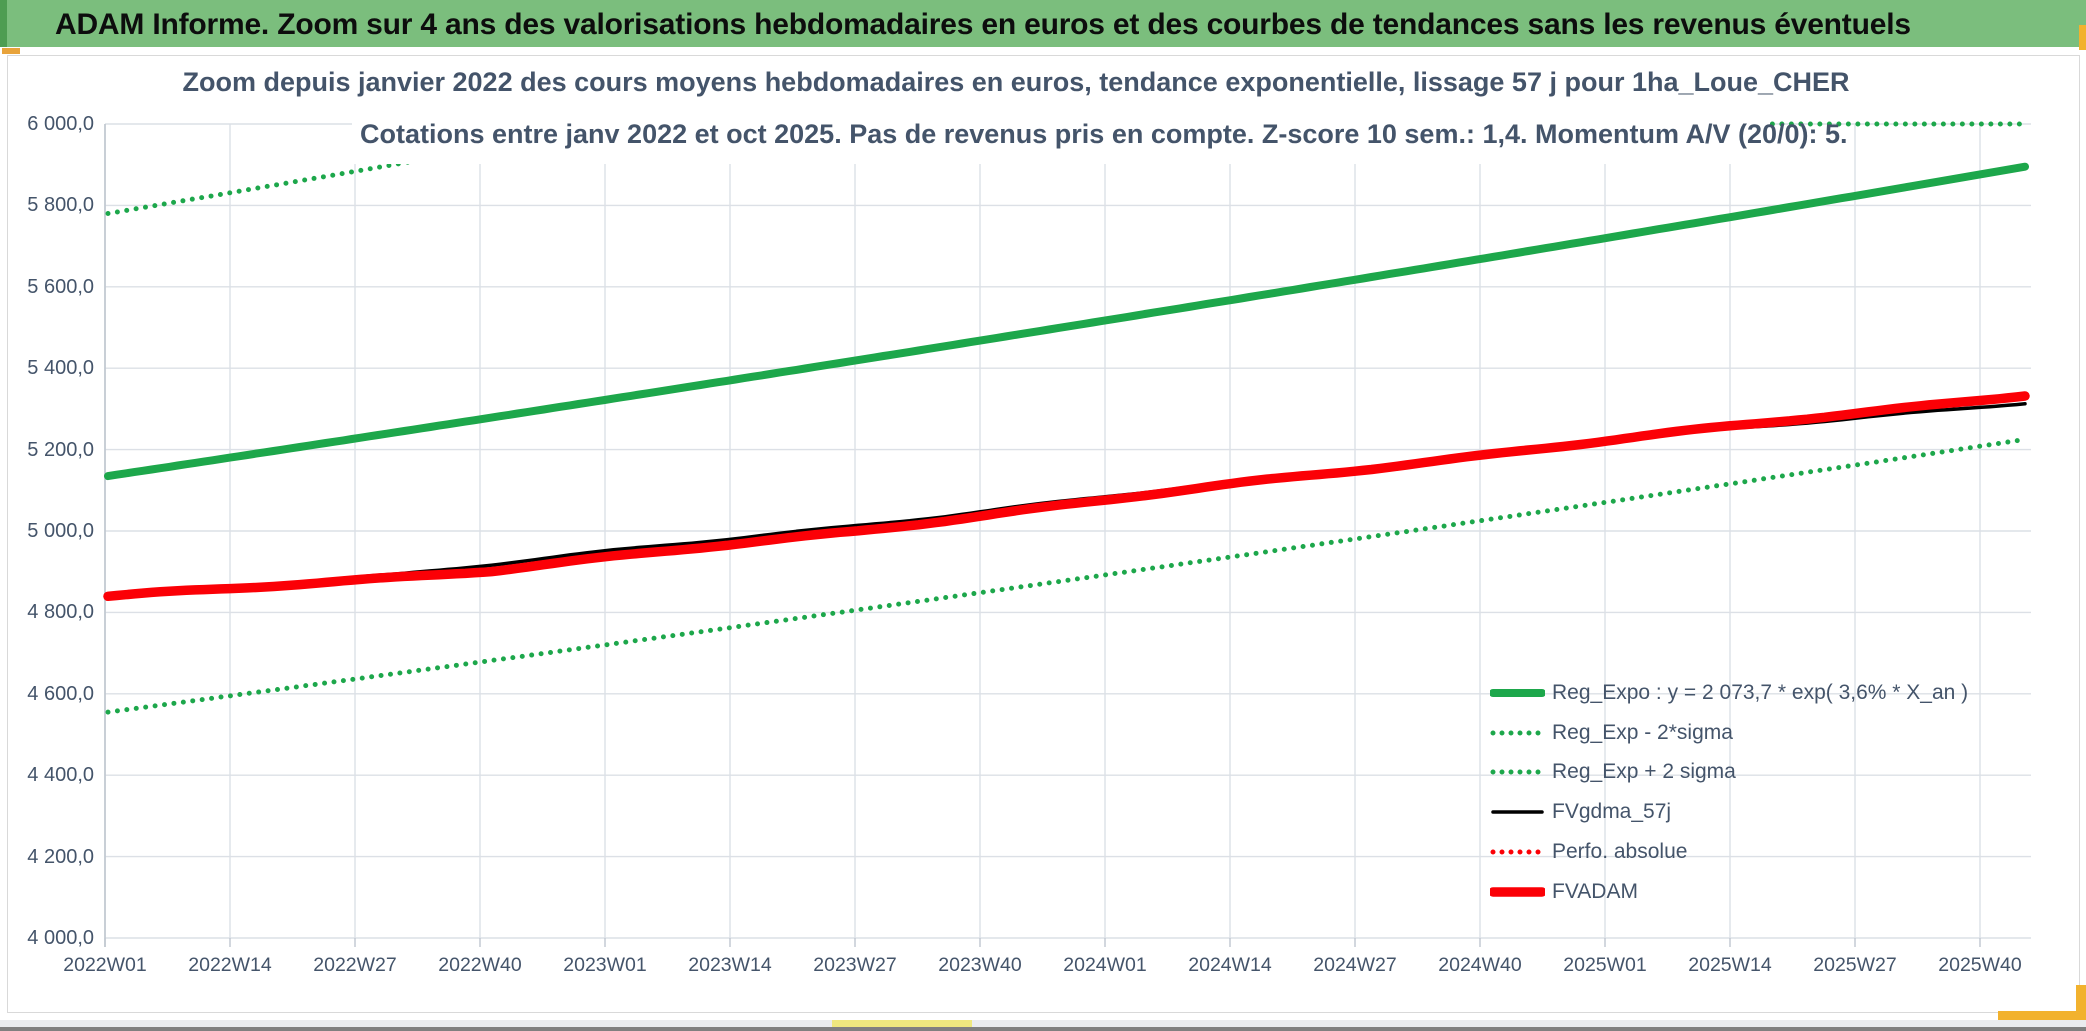  Describe the element at coordinates (1480, 965) in the screenshot. I see `x-tick-label: 2024W40` at that location.